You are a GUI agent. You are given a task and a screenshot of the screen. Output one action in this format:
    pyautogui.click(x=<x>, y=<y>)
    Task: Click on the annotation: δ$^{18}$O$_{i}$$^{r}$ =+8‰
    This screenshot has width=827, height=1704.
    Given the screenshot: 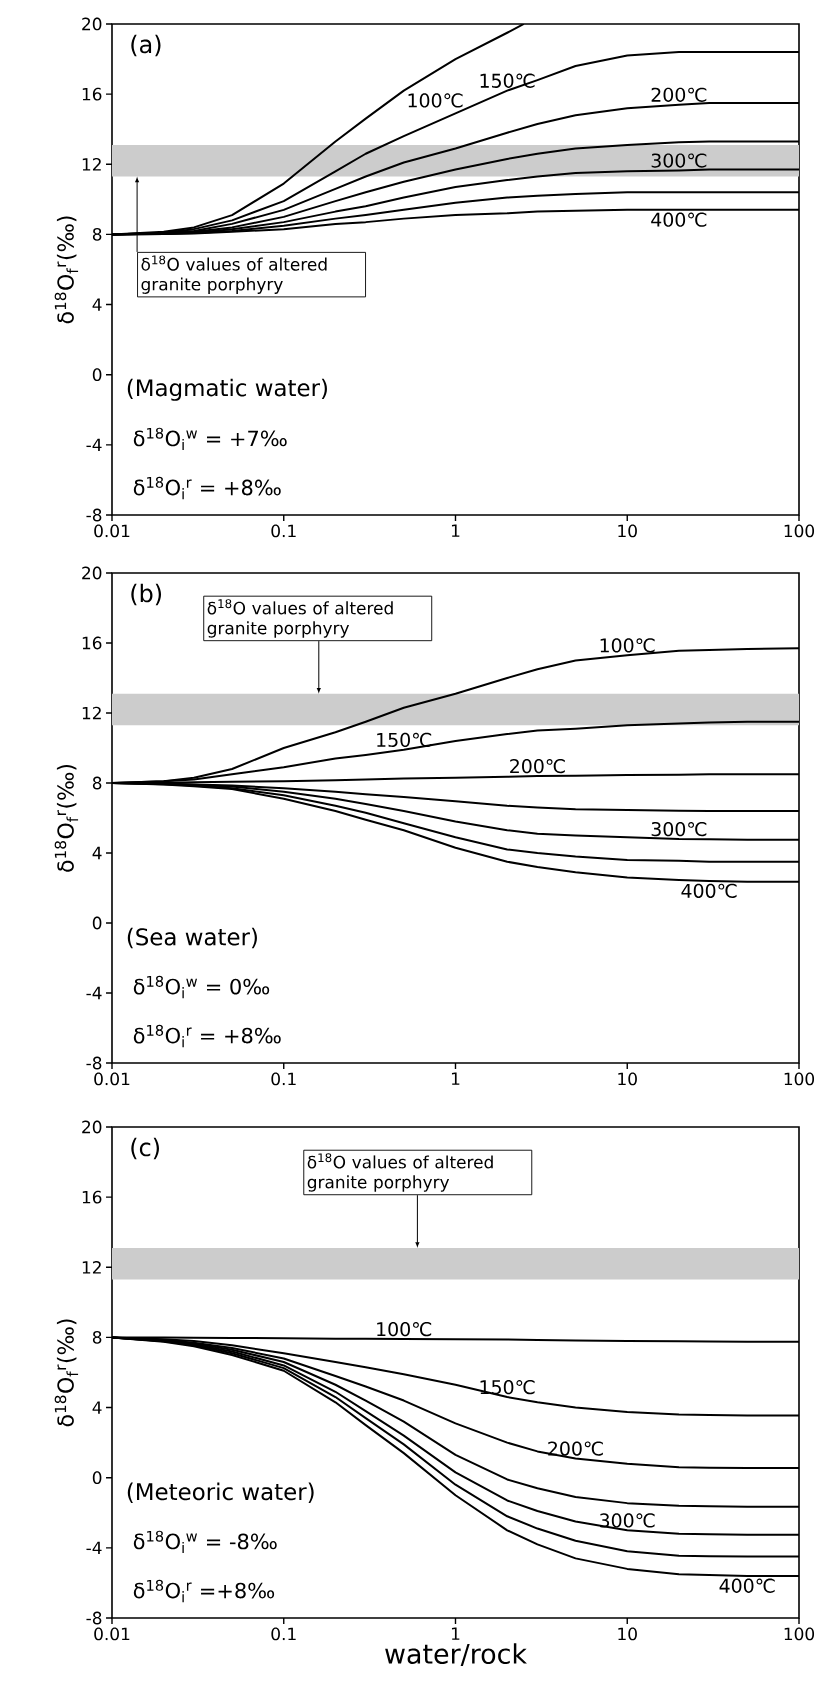 What is the action you would take?
    pyautogui.click(x=204, y=1591)
    